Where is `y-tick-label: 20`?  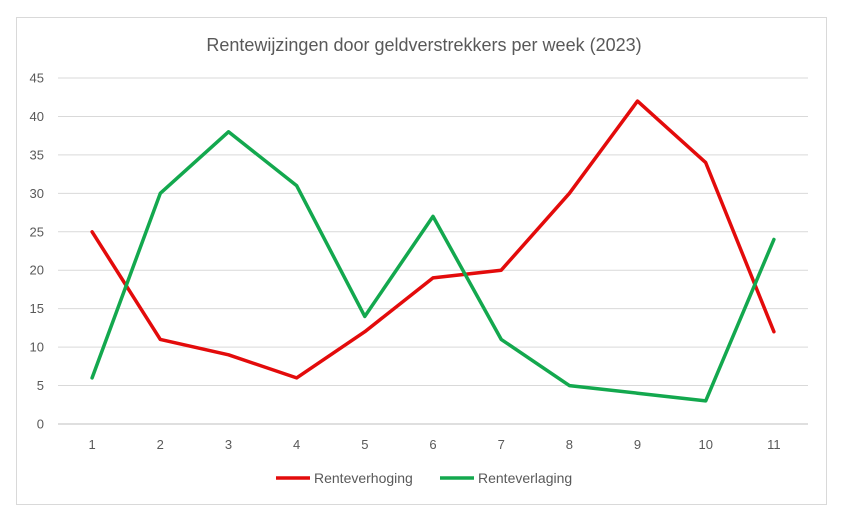 y-tick-label: 20 is located at coordinates (37, 270).